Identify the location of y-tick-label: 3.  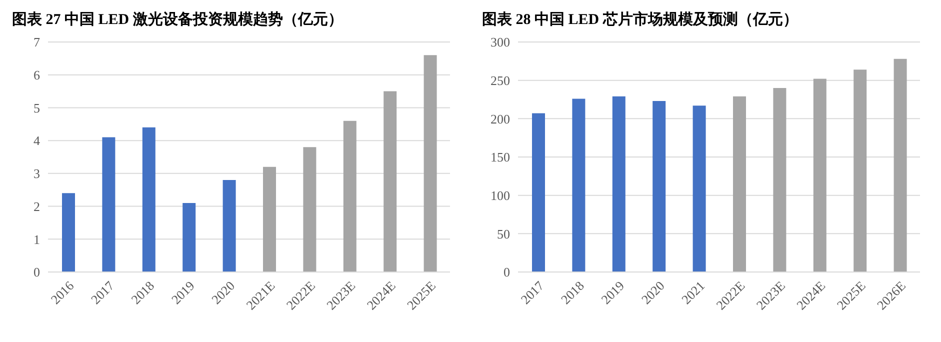
(37, 174).